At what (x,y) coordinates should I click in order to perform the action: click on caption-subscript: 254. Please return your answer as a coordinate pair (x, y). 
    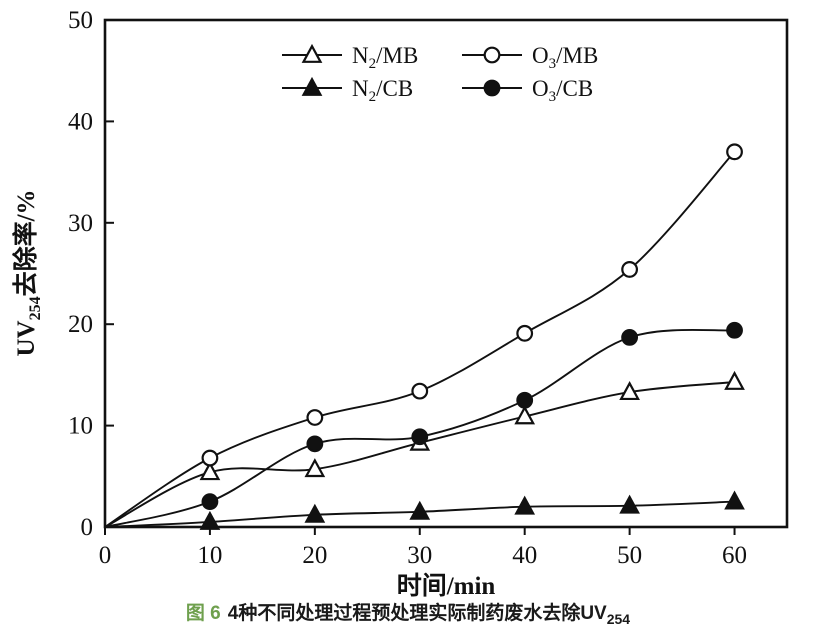
    Looking at the image, I should click on (618, 618).